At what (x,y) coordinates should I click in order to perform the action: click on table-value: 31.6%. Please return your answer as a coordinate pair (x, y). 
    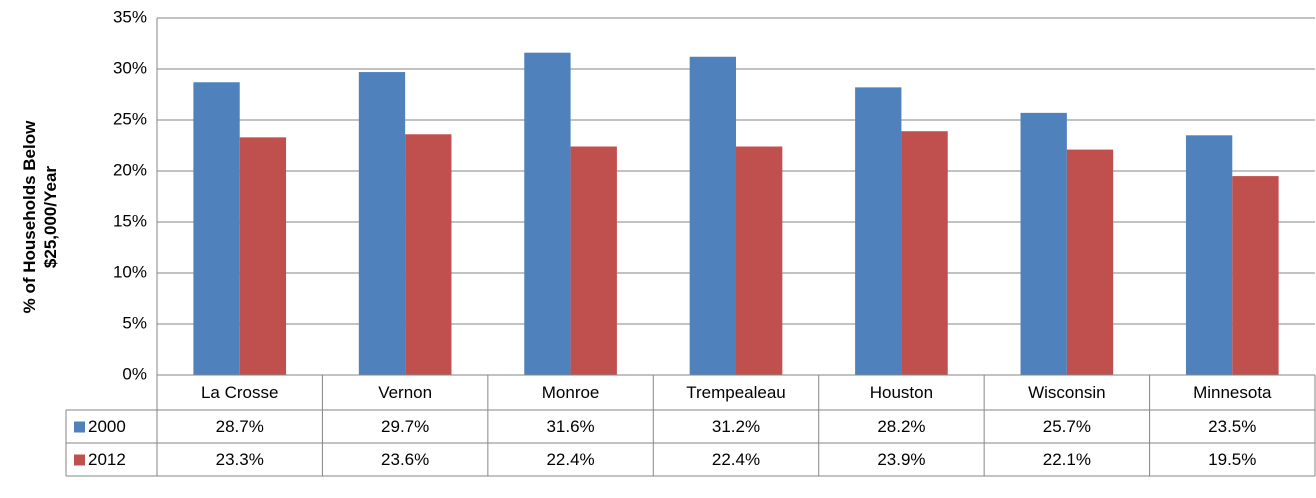
    Looking at the image, I should click on (570, 426).